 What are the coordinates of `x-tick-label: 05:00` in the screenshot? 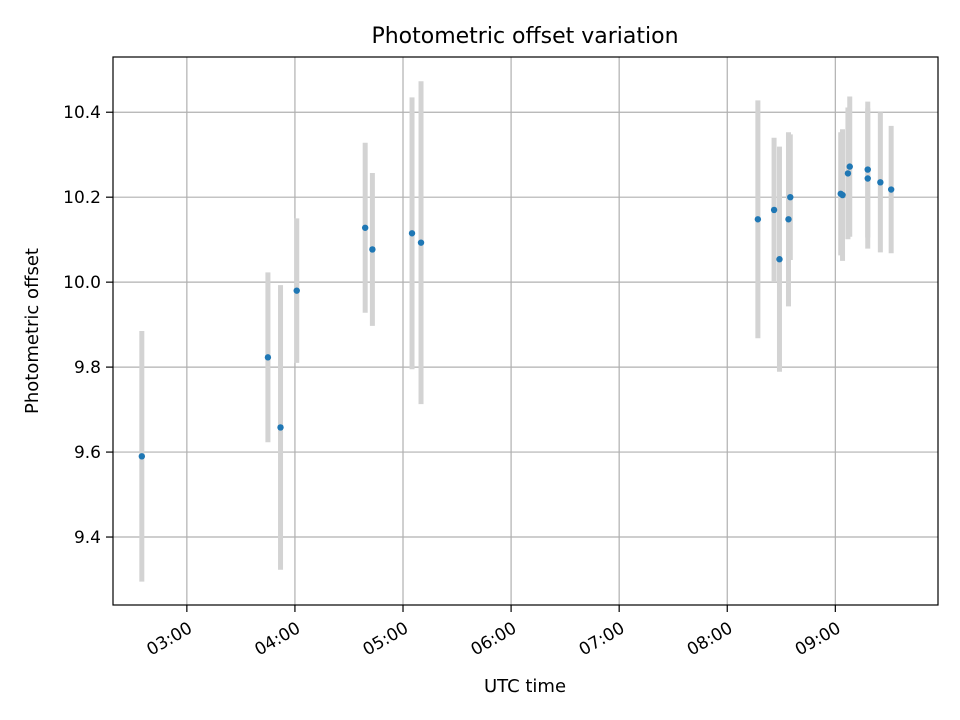 It's located at (386, 639).